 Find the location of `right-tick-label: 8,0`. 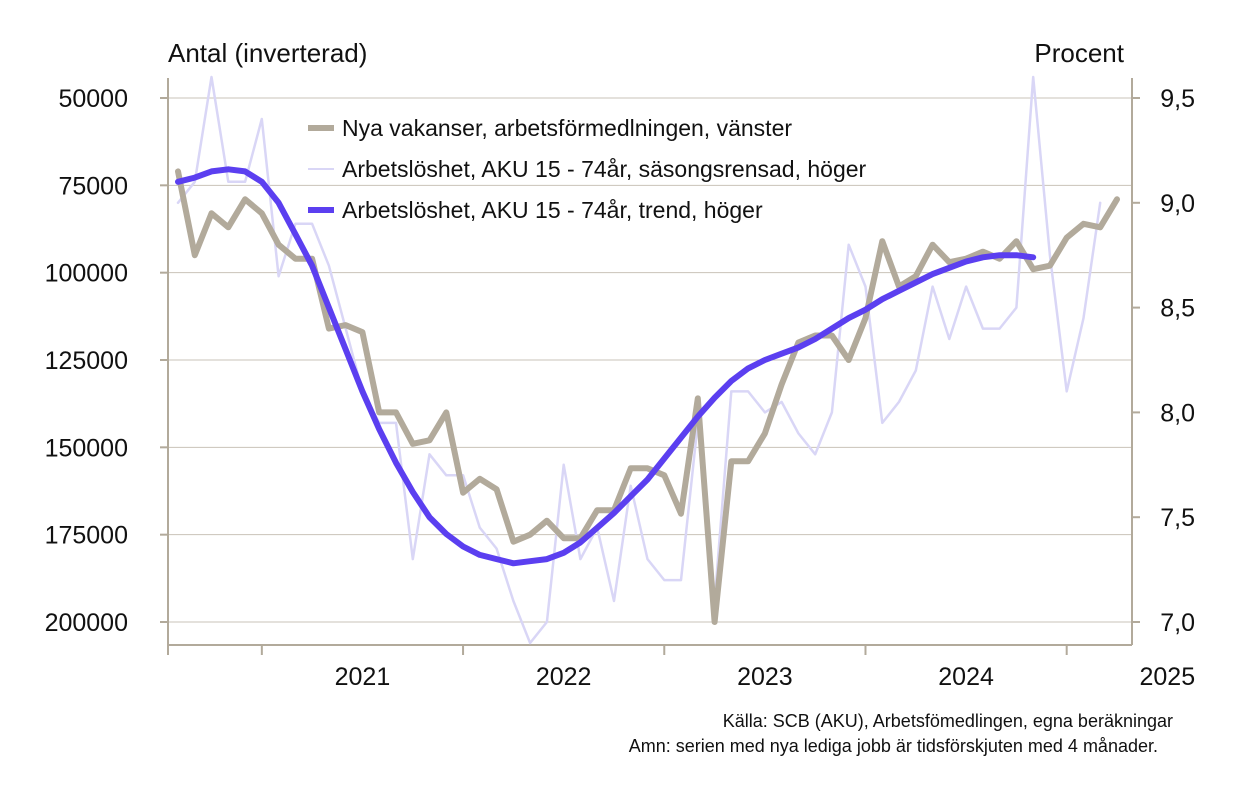

right-tick-label: 8,0 is located at coordinates (1177, 413).